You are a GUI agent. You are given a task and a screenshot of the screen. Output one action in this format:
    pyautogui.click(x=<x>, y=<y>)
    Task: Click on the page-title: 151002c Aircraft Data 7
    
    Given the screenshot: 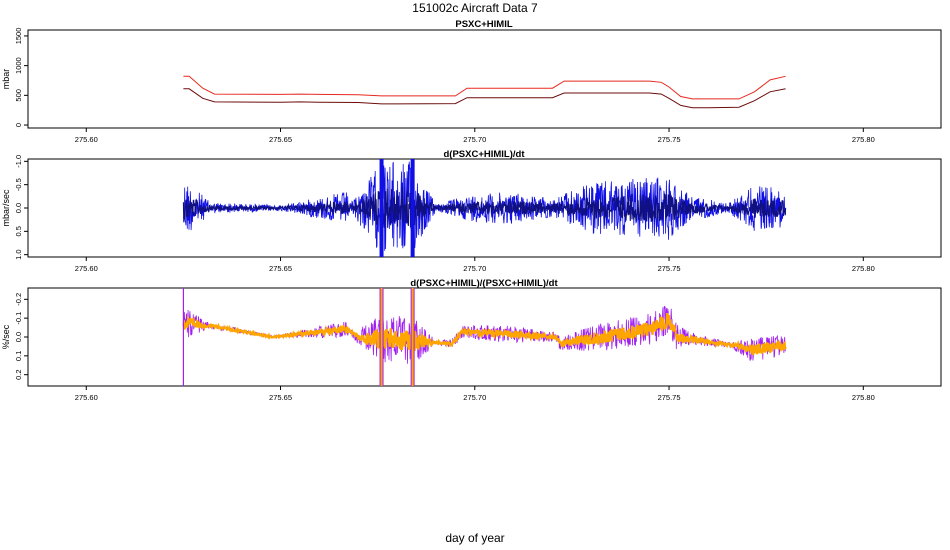 What is the action you would take?
    pyautogui.click(x=475, y=8)
    